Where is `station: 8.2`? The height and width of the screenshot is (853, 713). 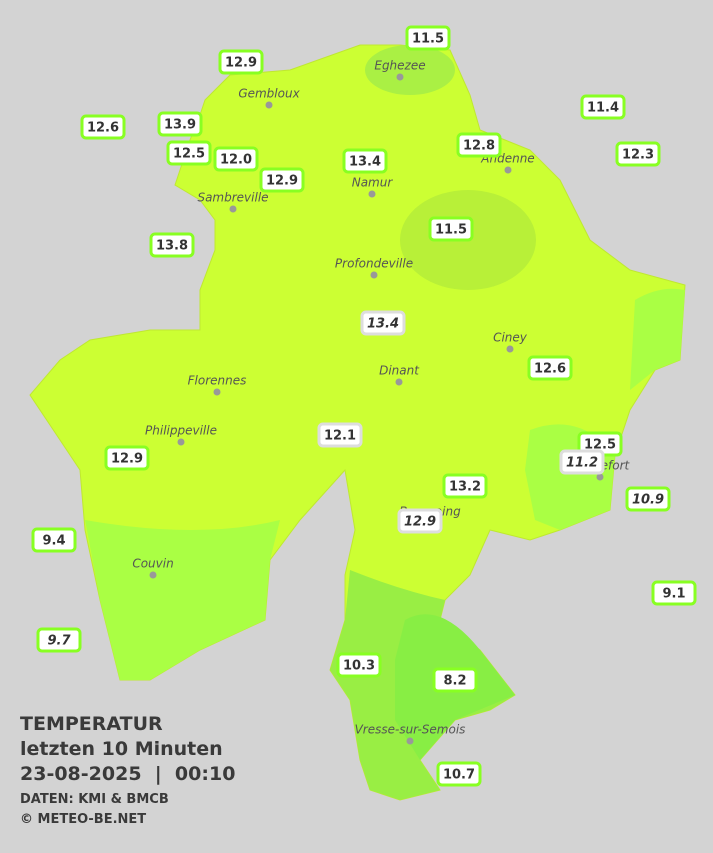 station: 8.2 is located at coordinates (455, 680).